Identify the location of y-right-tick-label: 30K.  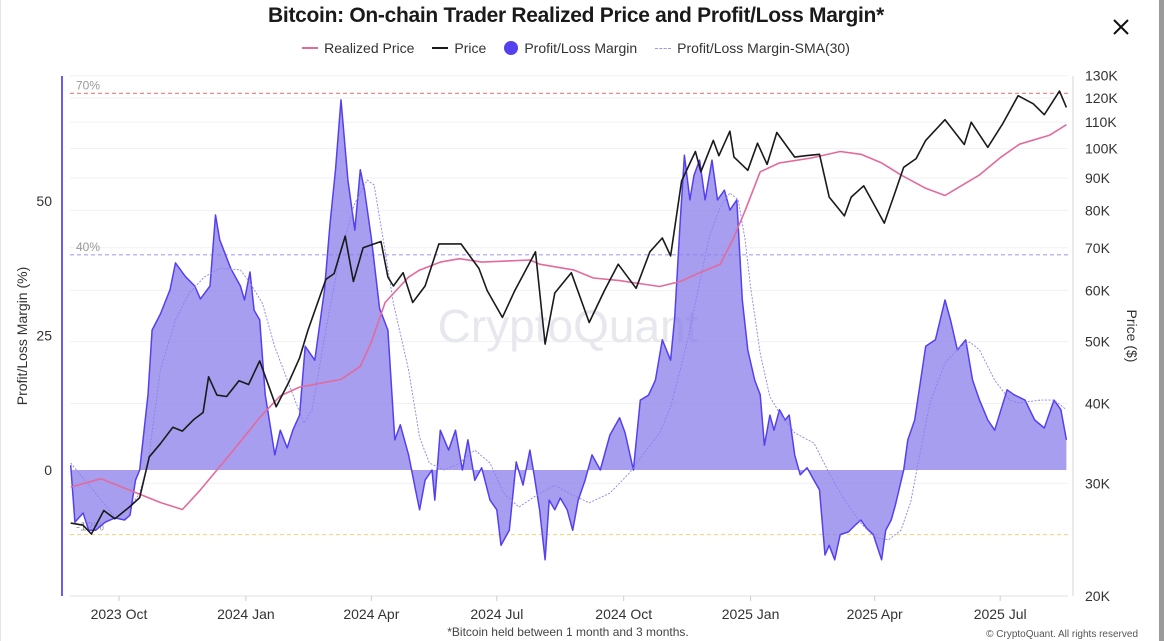
(1098, 483).